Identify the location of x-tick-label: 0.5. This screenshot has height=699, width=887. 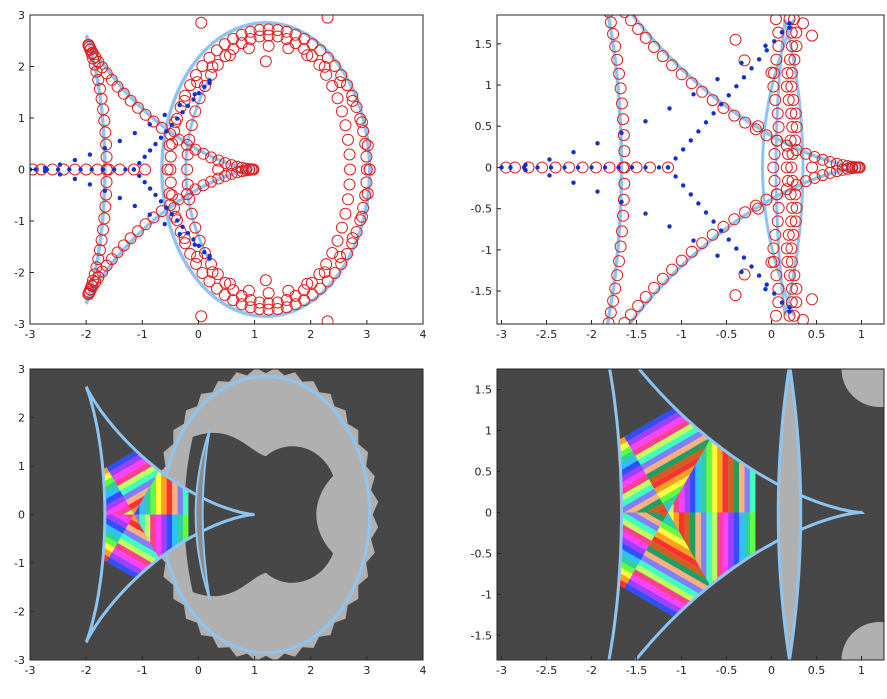
(817, 670).